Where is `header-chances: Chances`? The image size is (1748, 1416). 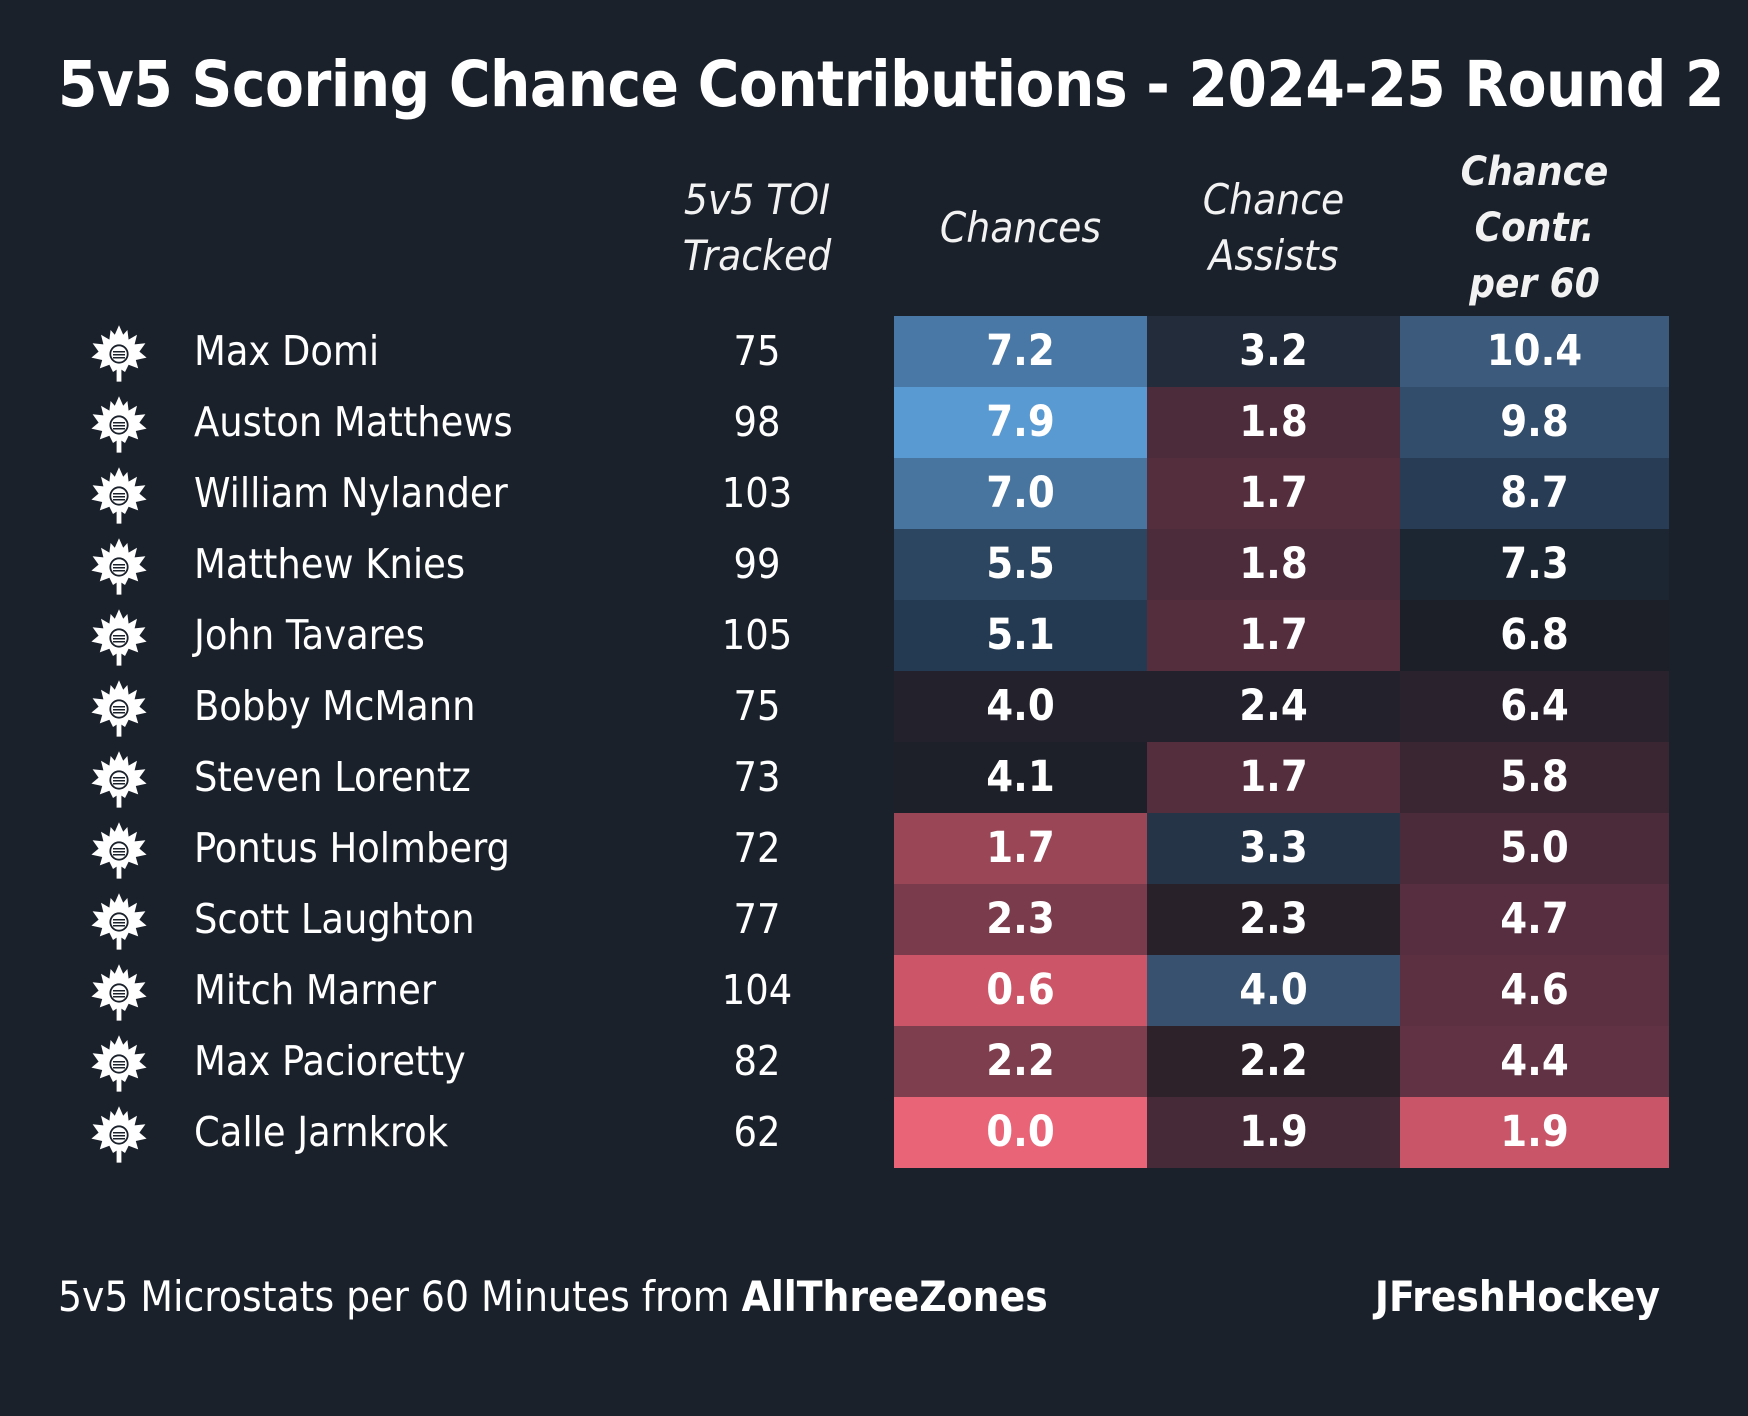 header-chances: Chances is located at coordinates (1020, 227).